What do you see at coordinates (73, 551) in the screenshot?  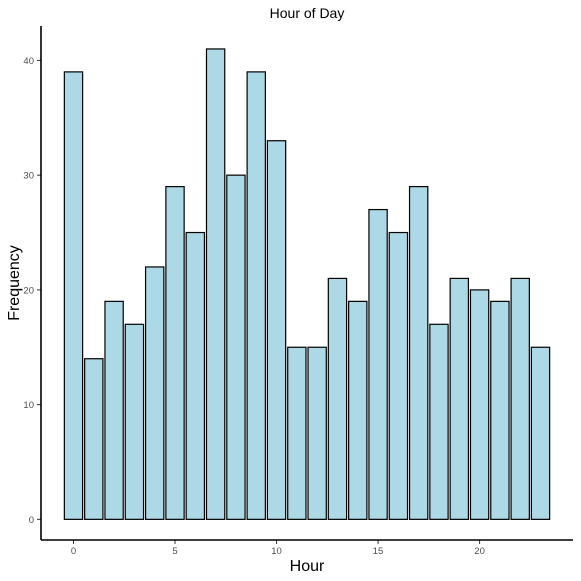 I see `x-tick-label-0: 0` at bounding box center [73, 551].